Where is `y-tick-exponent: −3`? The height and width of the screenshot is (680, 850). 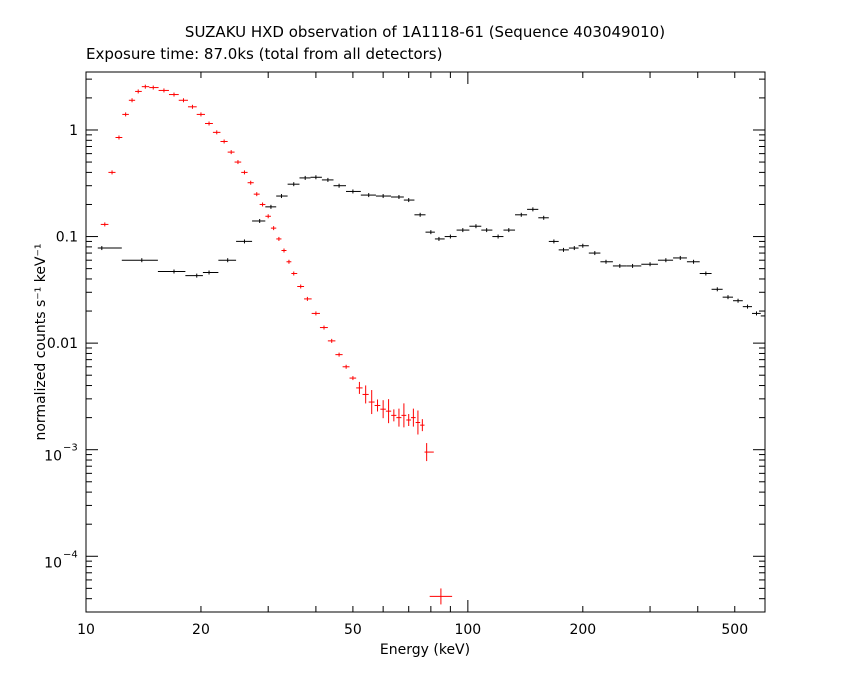
y-tick-exponent: −3 is located at coordinates (70, 448).